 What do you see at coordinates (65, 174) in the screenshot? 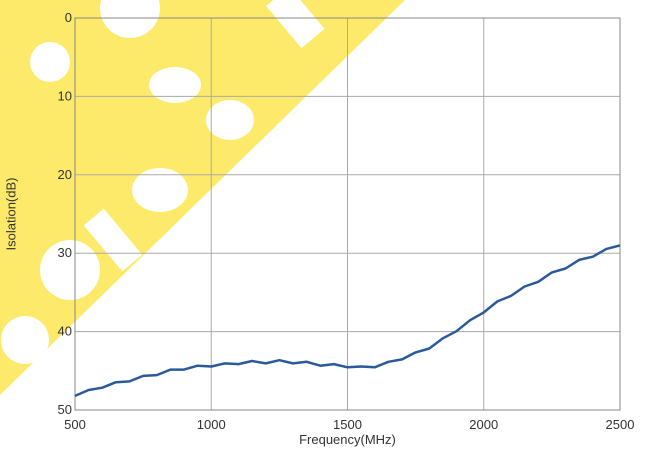
I see `y-tick-label: 20` at bounding box center [65, 174].